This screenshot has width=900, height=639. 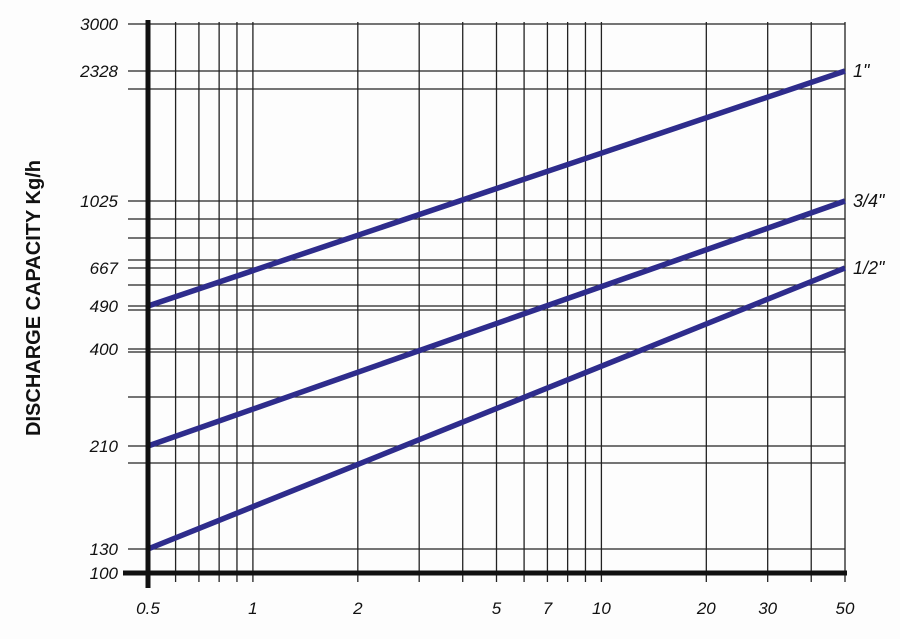 What do you see at coordinates (104, 573) in the screenshot?
I see `y-tick-label: 100` at bounding box center [104, 573].